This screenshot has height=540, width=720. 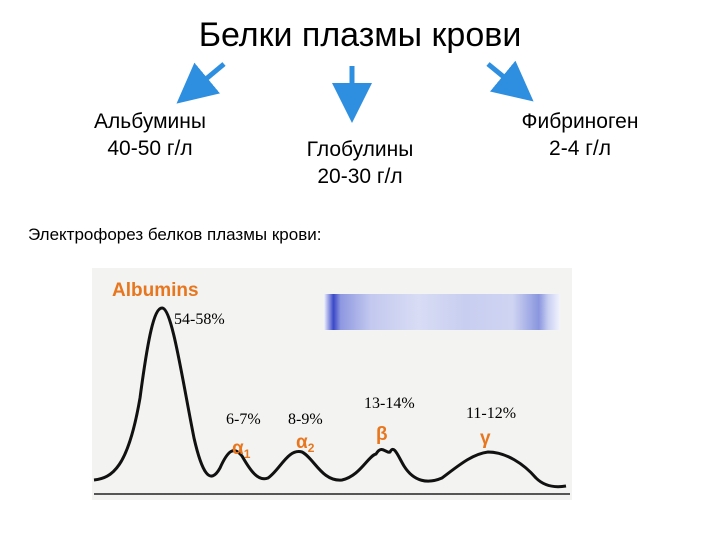 What do you see at coordinates (382, 434) in the screenshot?
I see `beta-label: β` at bounding box center [382, 434].